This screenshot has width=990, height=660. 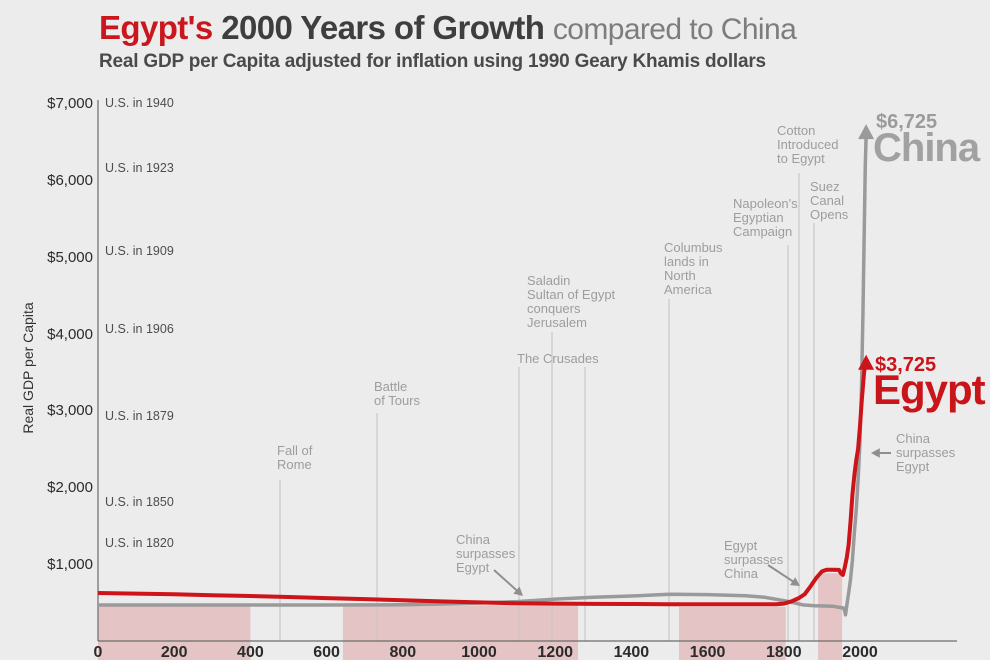 I want to click on title-egypt: Egypt's, so click(x=156, y=27).